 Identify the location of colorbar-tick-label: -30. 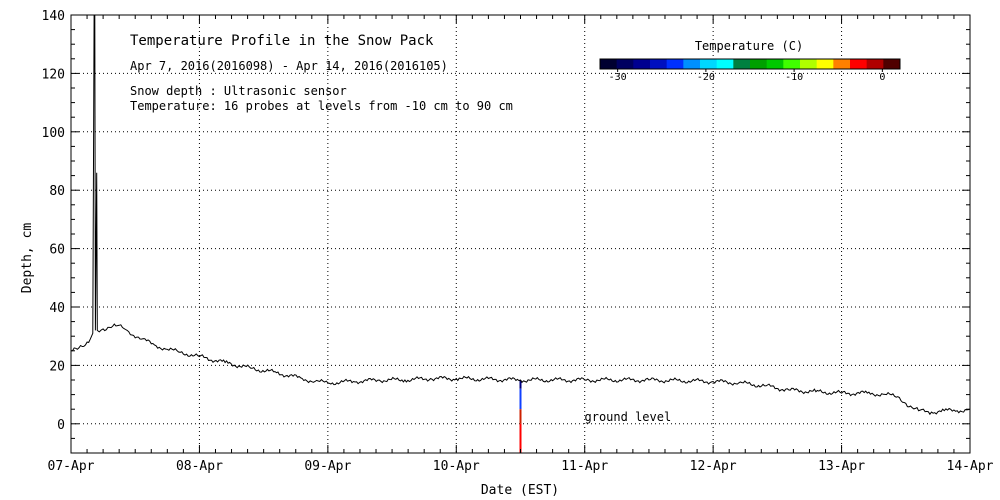
(618, 77).